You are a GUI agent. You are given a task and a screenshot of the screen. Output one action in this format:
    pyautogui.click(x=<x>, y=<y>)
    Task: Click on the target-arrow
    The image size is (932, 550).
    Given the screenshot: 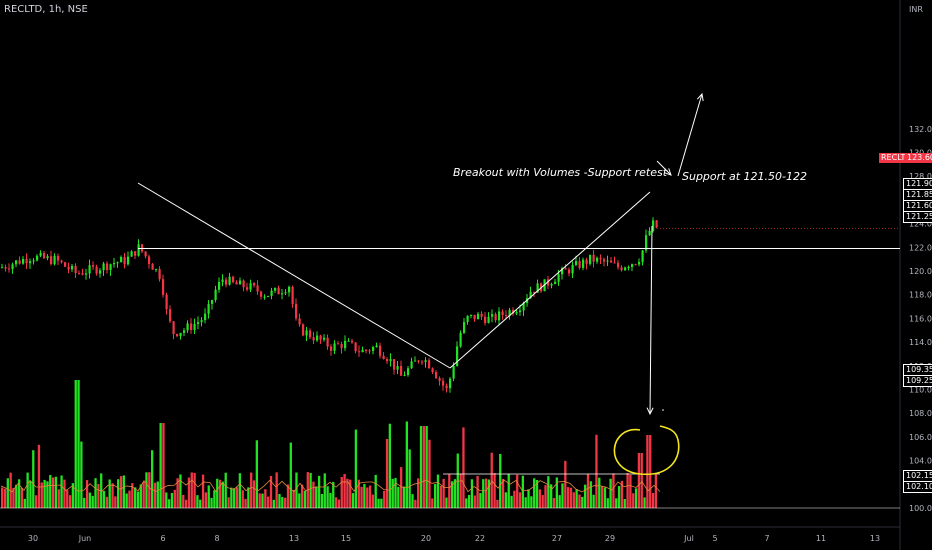 What is the action you would take?
    pyautogui.click(x=690, y=135)
    